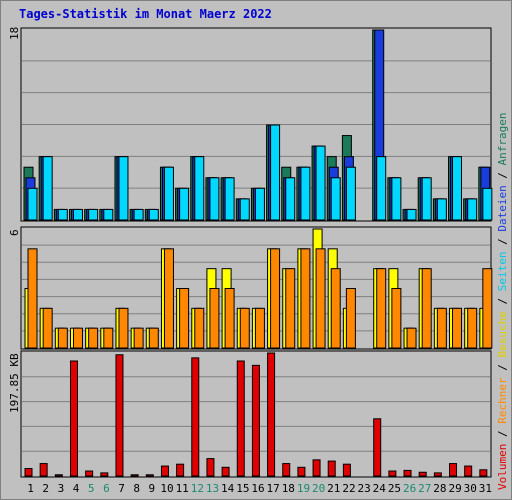 This screenshot has height=500, width=512. What do you see at coordinates (145, 14) in the screenshot?
I see `chart-title: Tages-Statistik im Monat Maerz 2022` at bounding box center [145, 14].